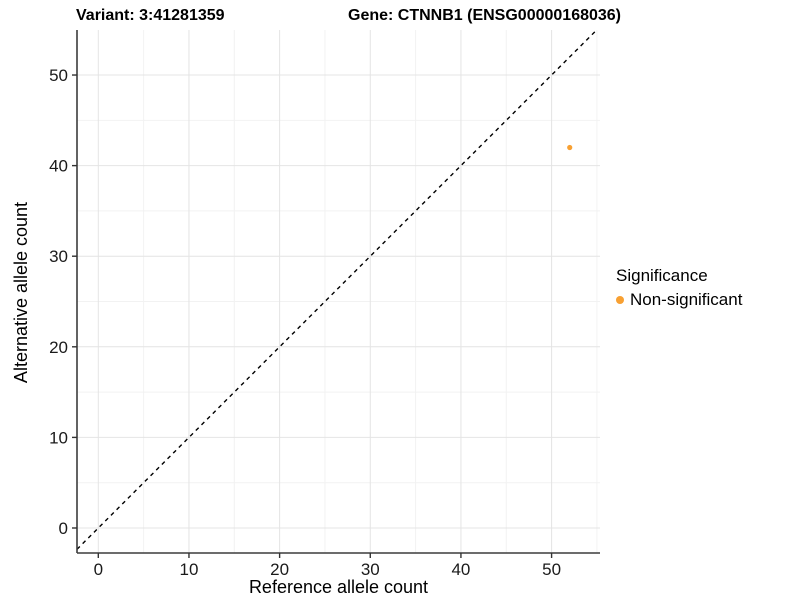 The height and width of the screenshot is (600, 800). I want to click on y-tick-label: 0, so click(63, 528).